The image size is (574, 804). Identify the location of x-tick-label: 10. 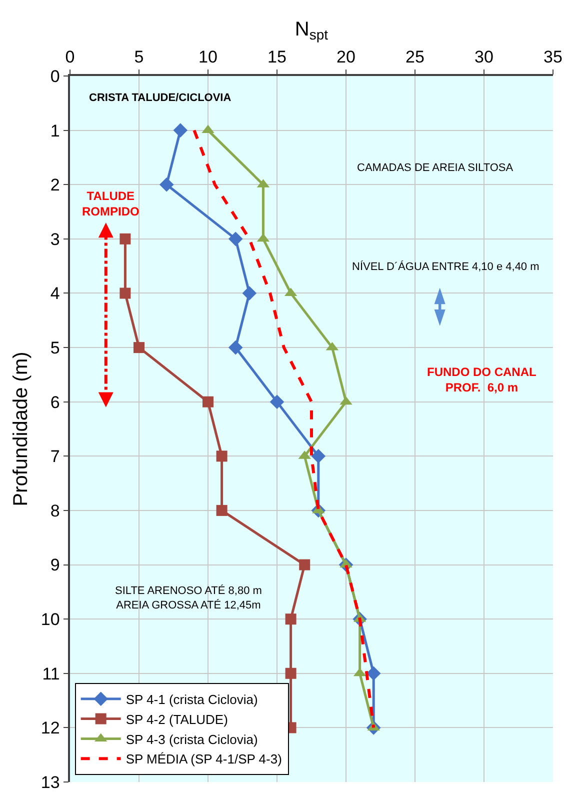
(208, 56).